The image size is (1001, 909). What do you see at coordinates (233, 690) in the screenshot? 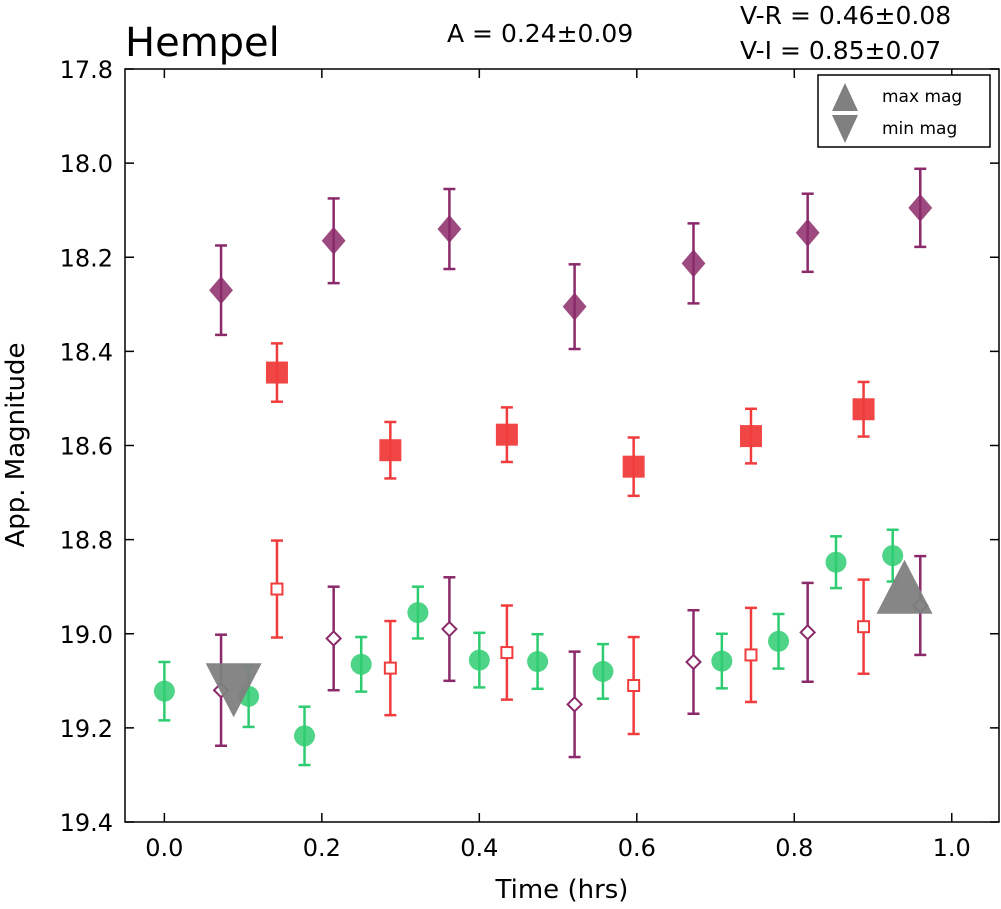
I see `min-mag-marker` at bounding box center [233, 690].